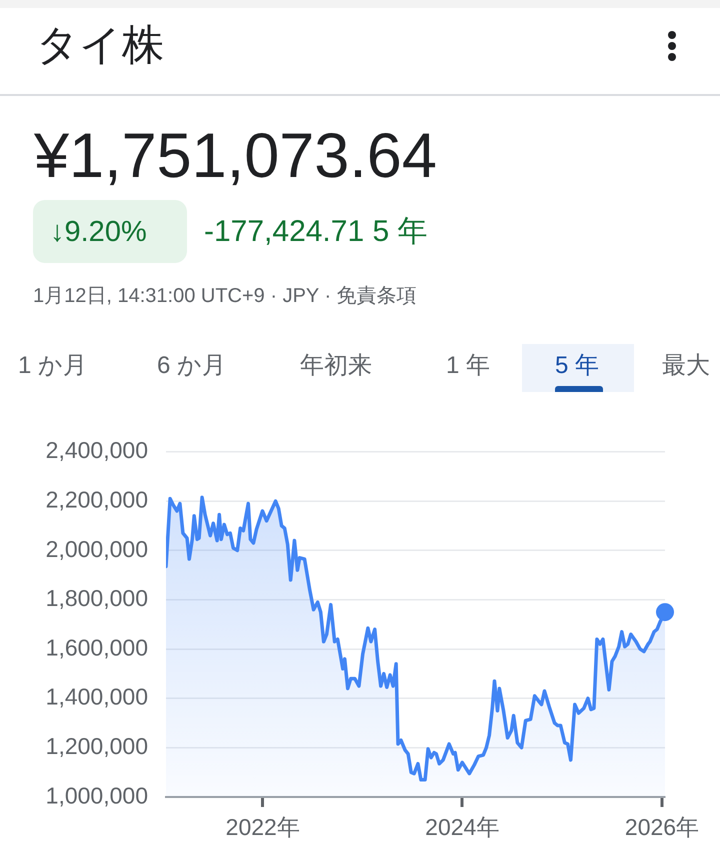  What do you see at coordinates (235, 156) in the screenshot?
I see `text: ¥1,751,073.64` at bounding box center [235, 156].